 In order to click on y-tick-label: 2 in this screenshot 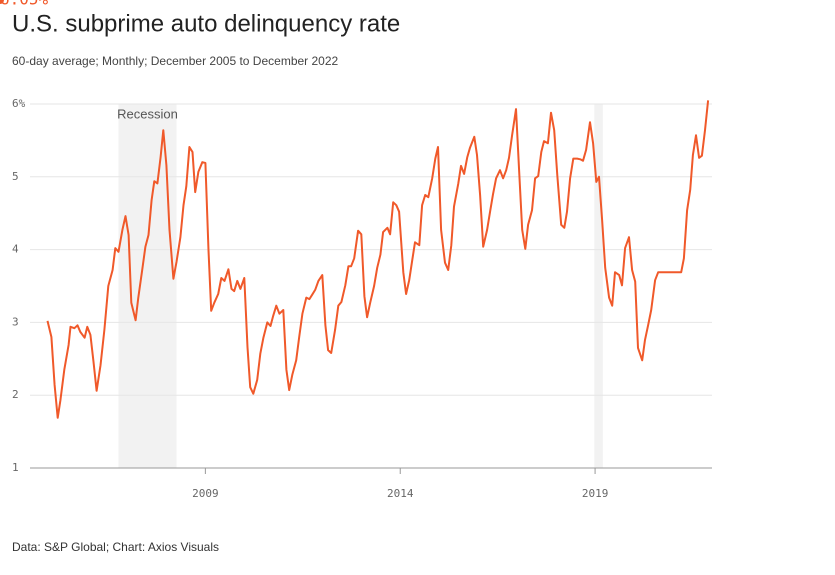, I will do `click(15, 394)`.